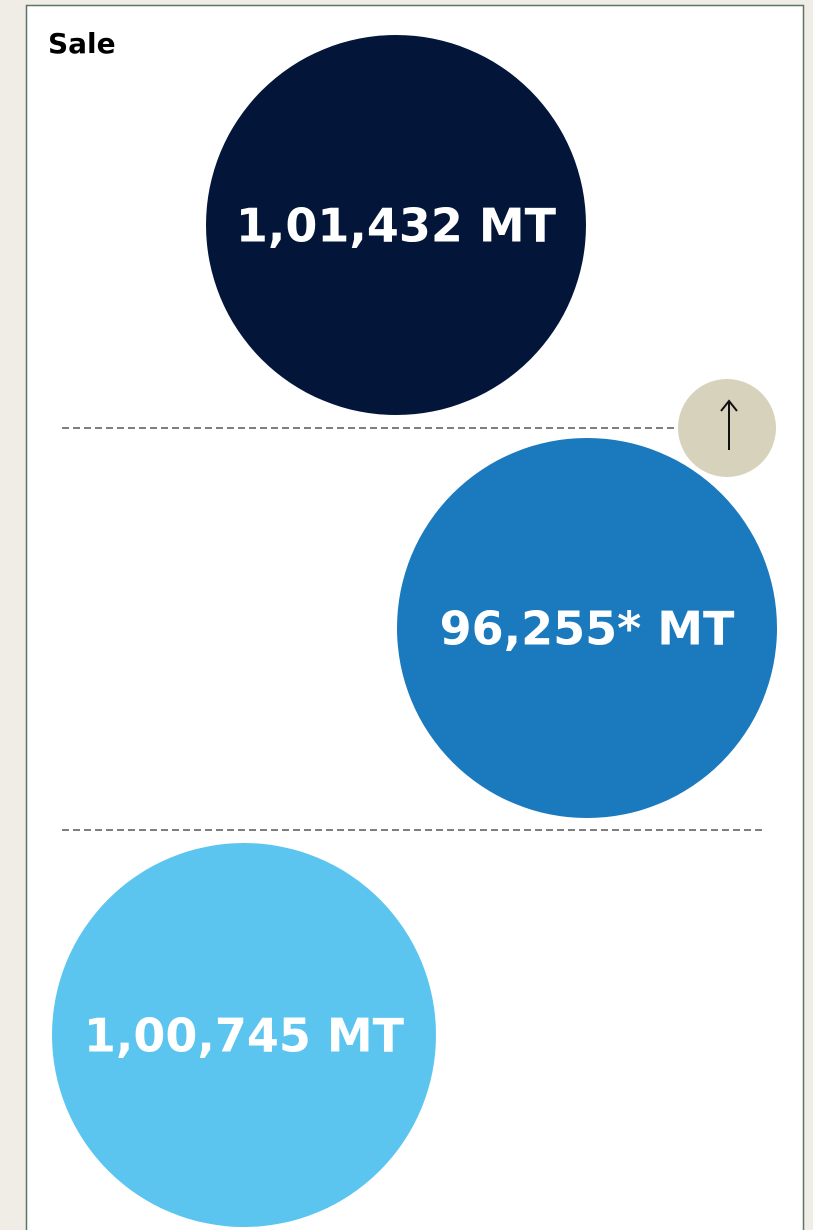 The image size is (813, 1230). I want to click on value-label: 1,01,432 MT, so click(396, 226).